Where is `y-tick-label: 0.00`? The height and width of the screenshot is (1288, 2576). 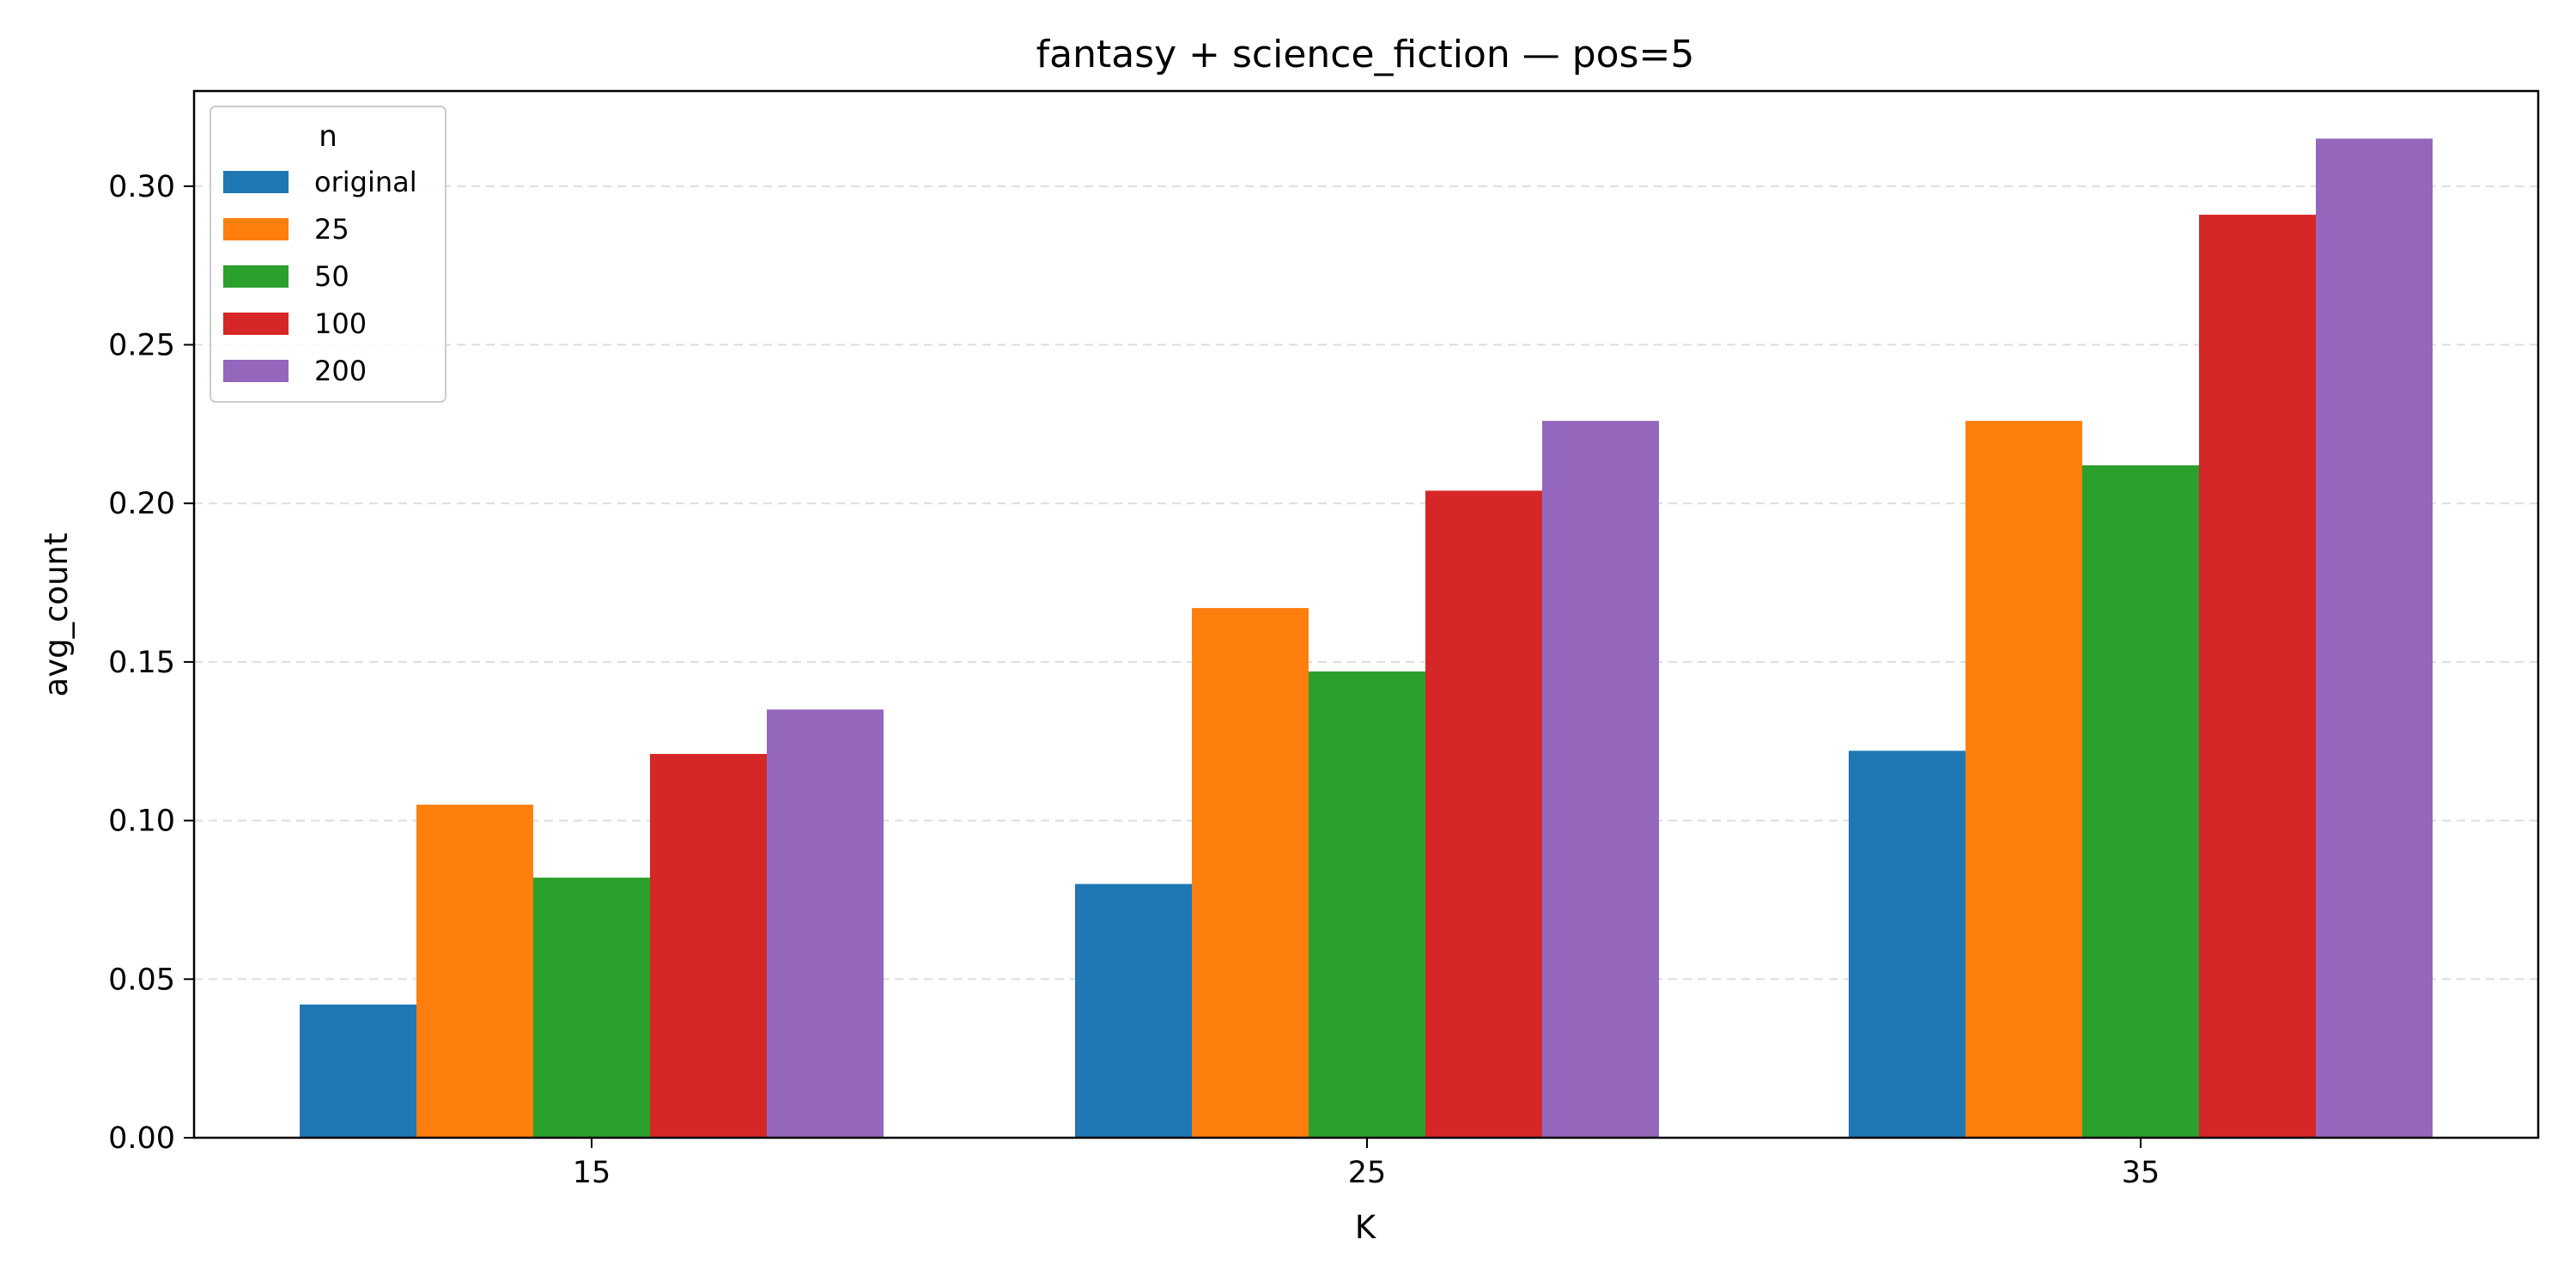 y-tick-label: 0.00 is located at coordinates (142, 1138).